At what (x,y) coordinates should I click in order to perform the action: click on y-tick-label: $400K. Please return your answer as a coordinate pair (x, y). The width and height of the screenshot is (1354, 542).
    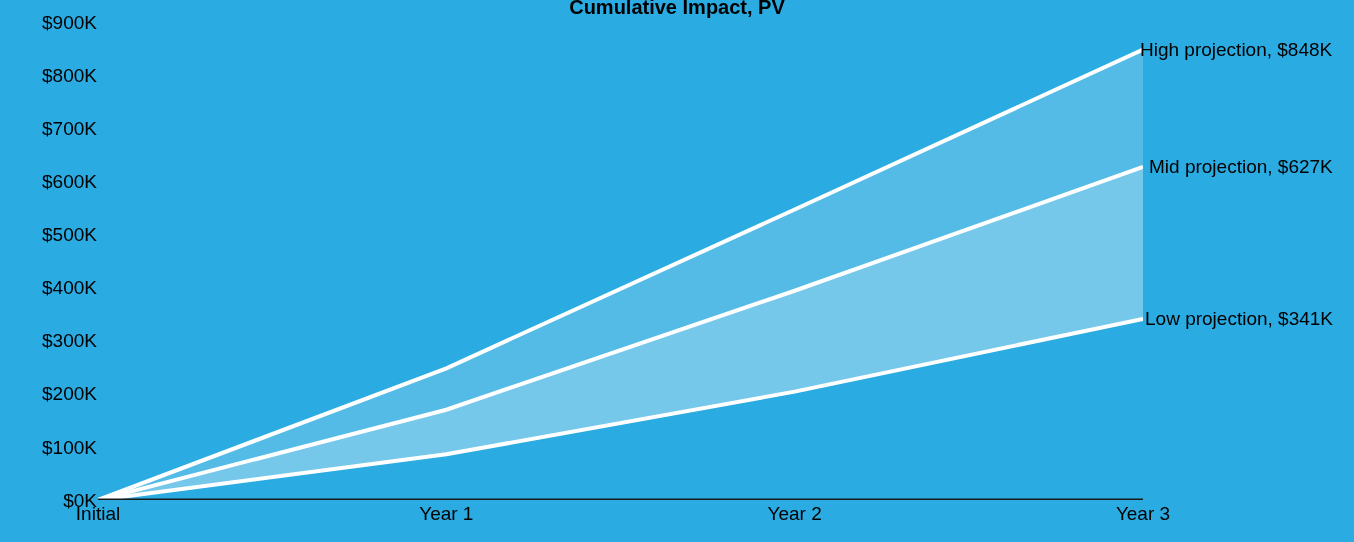
    Looking at the image, I should click on (70, 288).